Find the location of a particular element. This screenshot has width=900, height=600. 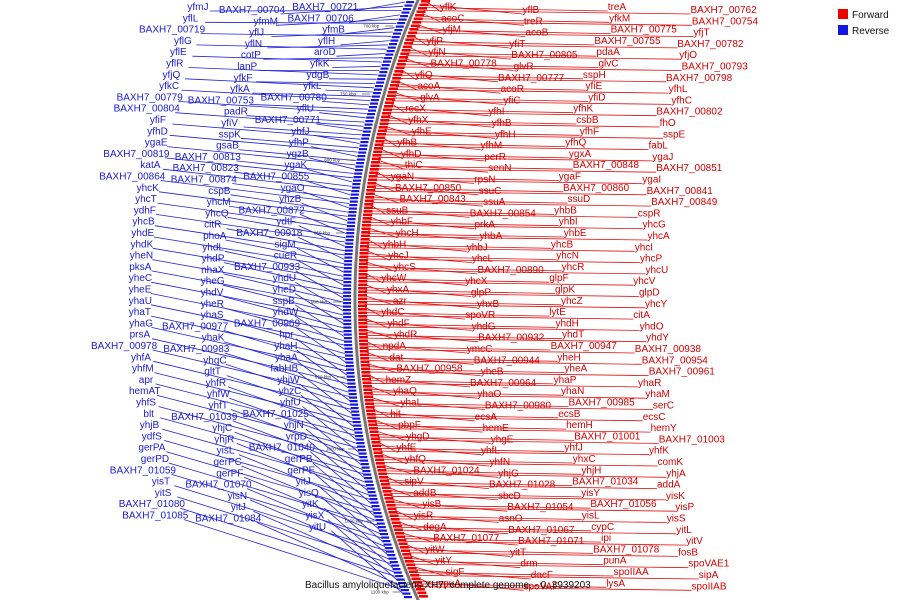

gene-label-forward: yisS is located at coordinates (676, 519).